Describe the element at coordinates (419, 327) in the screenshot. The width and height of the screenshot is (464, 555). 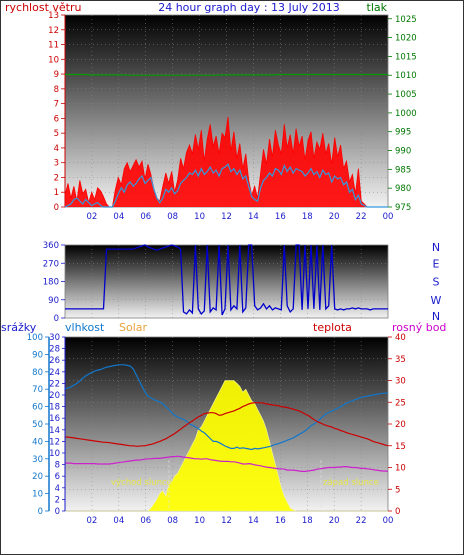
I see `dew-point-label: rosný bod` at that location.